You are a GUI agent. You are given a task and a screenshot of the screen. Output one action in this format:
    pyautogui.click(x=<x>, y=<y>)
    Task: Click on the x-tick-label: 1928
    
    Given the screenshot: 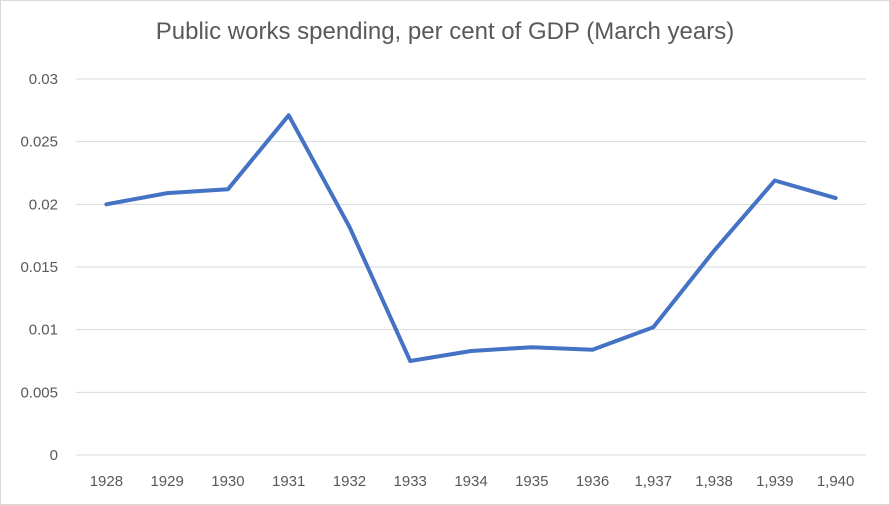 What is the action you would take?
    pyautogui.click(x=106, y=481)
    